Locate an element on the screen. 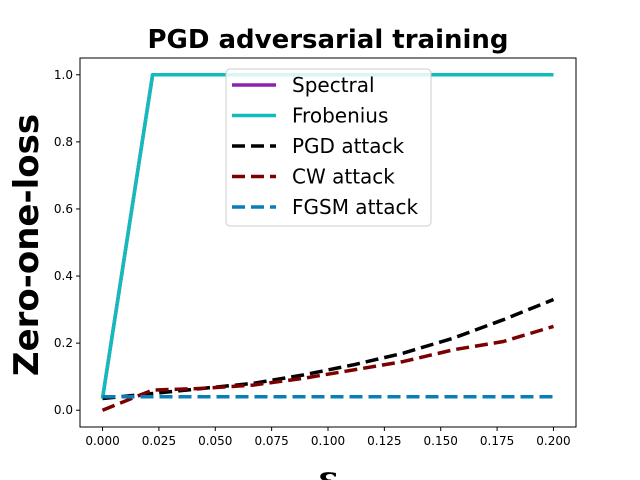 The width and height of the screenshot is (640, 480). y-tick-label: 0.2 is located at coordinates (63, 343).